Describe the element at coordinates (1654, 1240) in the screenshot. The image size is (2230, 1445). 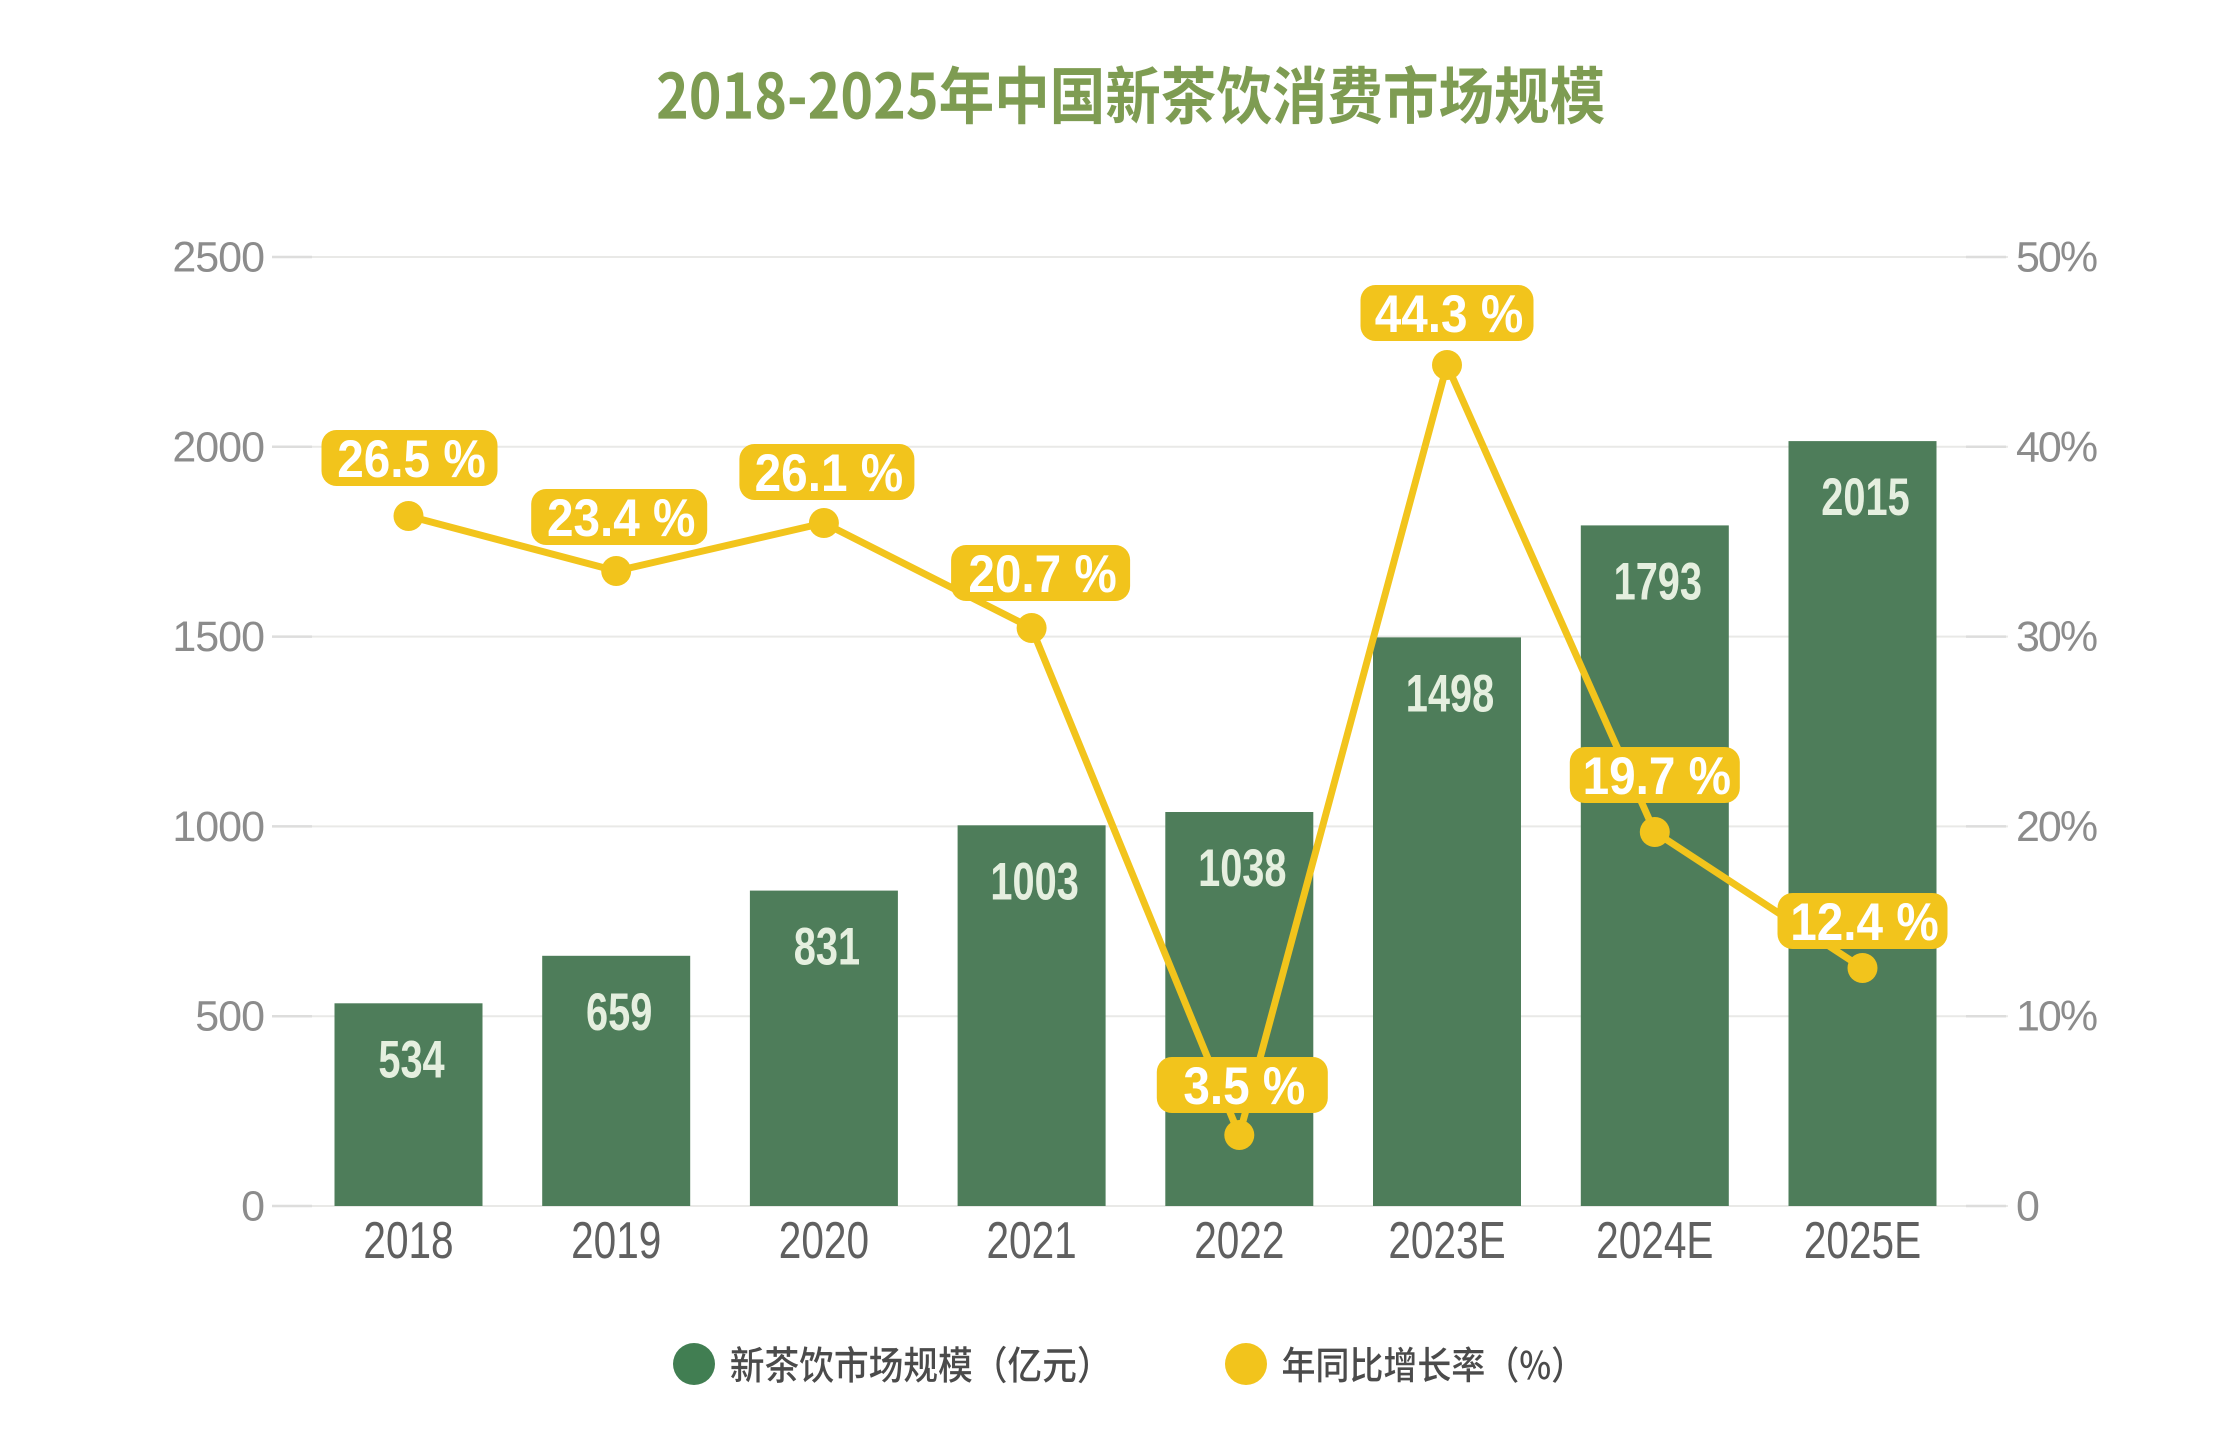
I see `svg-text: 2024E` at that location.